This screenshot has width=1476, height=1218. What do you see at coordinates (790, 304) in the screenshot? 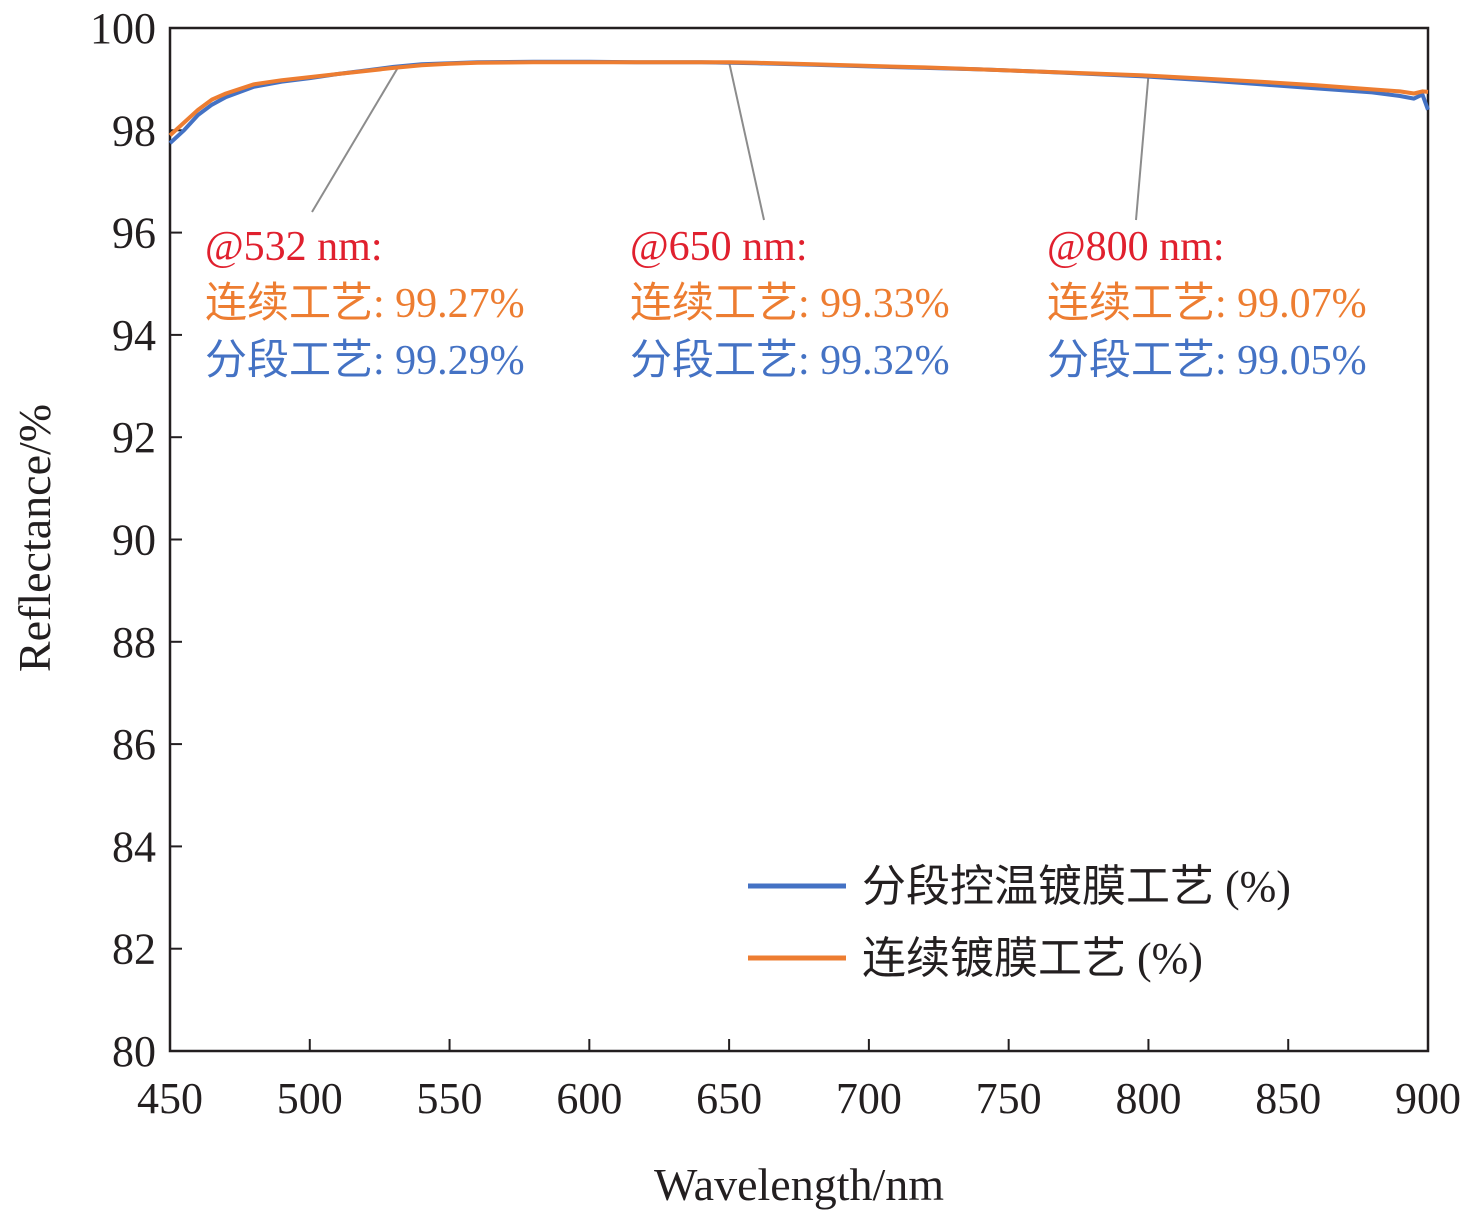
I see `annotation-continuous-value: 连续工艺: 99.33%` at bounding box center [790, 304].